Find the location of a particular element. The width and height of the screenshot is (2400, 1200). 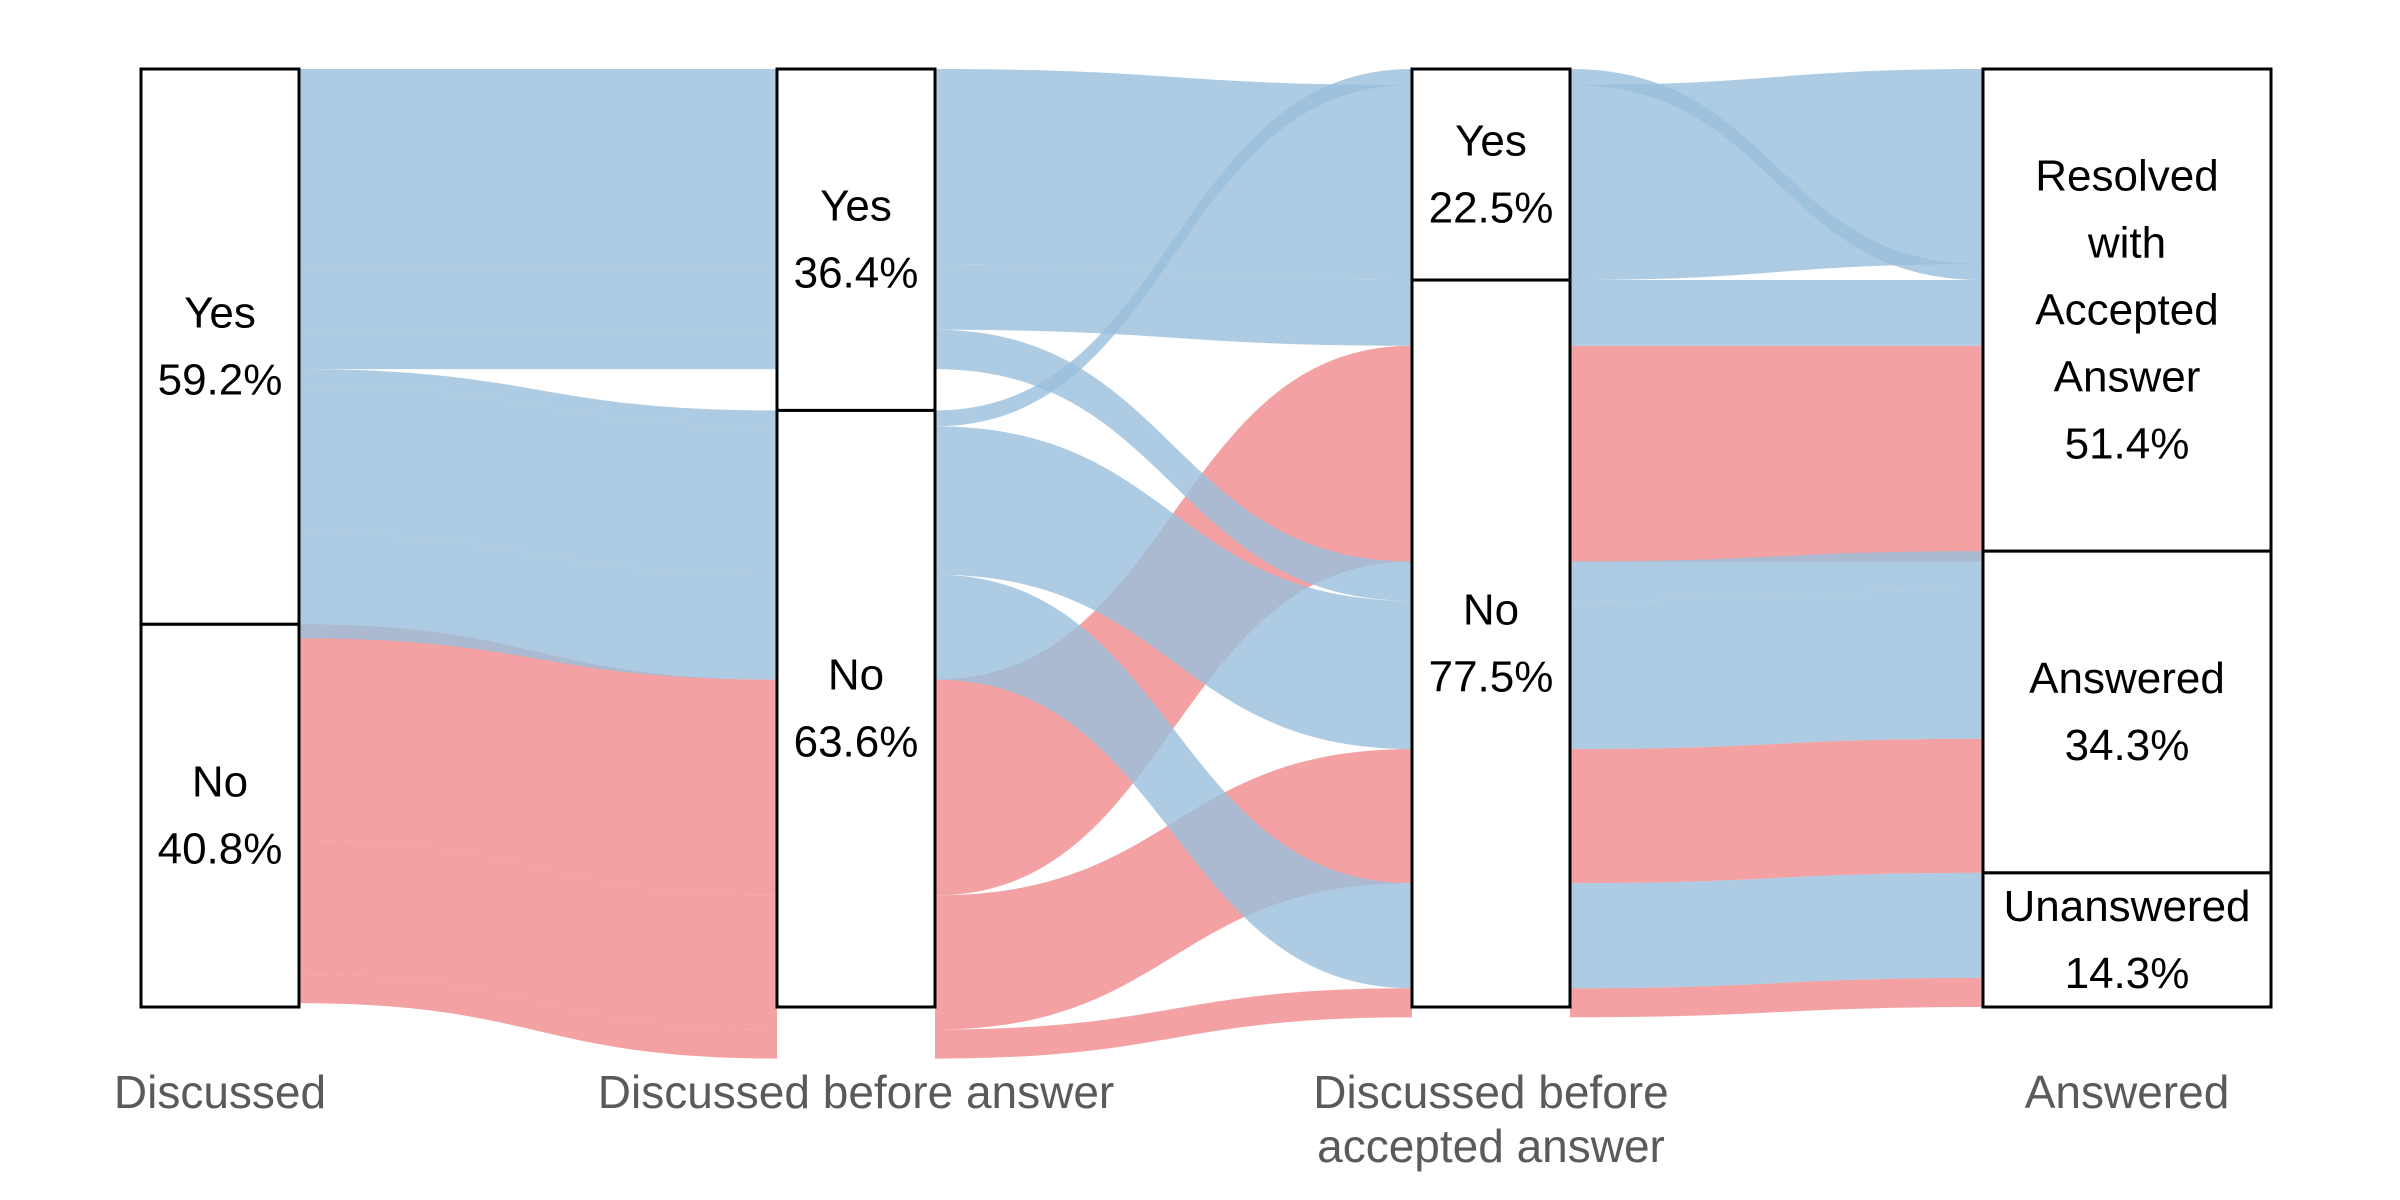

stratum-label-before_answer-no-0: No is located at coordinates (856, 675).